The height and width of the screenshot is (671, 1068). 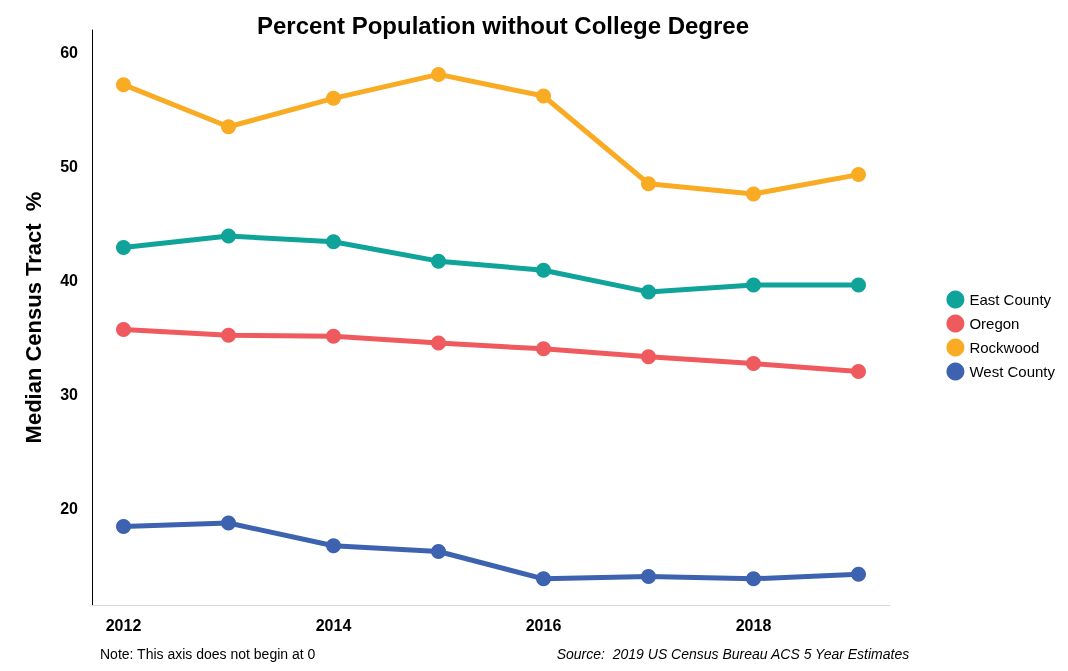 I want to click on chart-title: Percent Population without College Degree, so click(x=503, y=25).